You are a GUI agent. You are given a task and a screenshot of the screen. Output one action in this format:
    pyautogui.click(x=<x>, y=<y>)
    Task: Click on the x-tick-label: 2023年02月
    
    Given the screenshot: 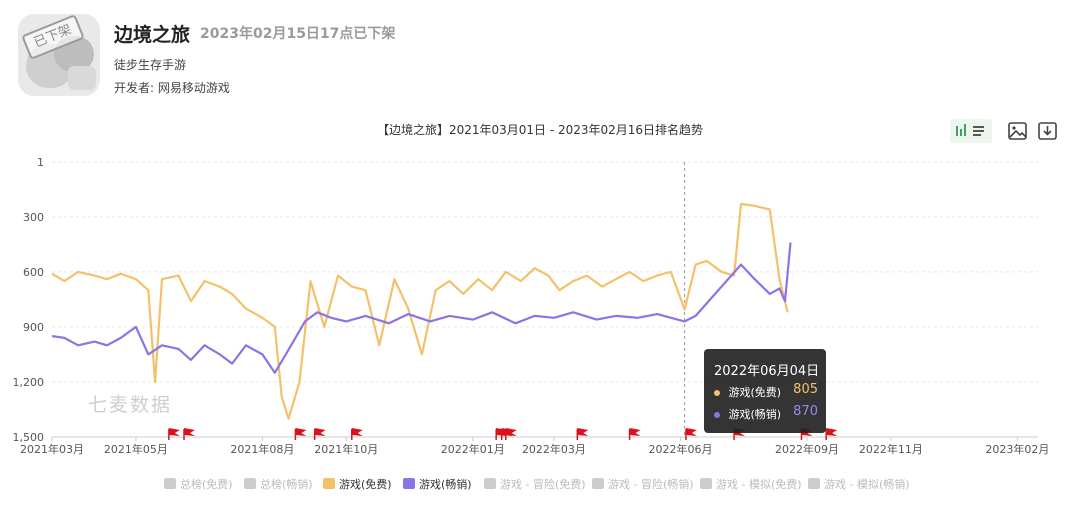 What is the action you would take?
    pyautogui.click(x=1017, y=449)
    